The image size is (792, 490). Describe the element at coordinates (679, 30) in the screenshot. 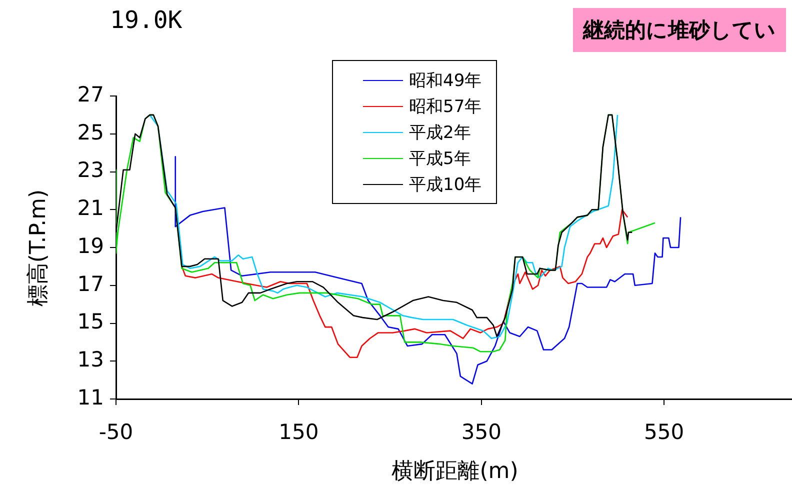

I see `text: 継続的に堆砂してい` at that location.